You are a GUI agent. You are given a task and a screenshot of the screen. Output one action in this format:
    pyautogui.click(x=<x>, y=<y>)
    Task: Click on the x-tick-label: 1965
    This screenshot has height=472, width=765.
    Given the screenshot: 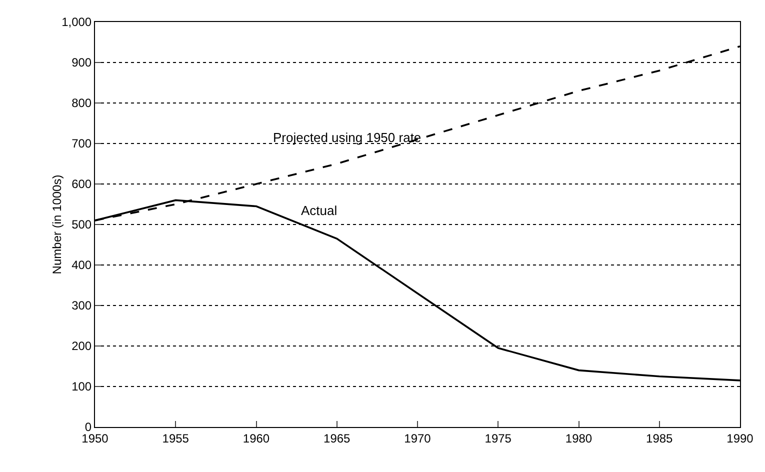 What is the action you would take?
    pyautogui.click(x=337, y=438)
    